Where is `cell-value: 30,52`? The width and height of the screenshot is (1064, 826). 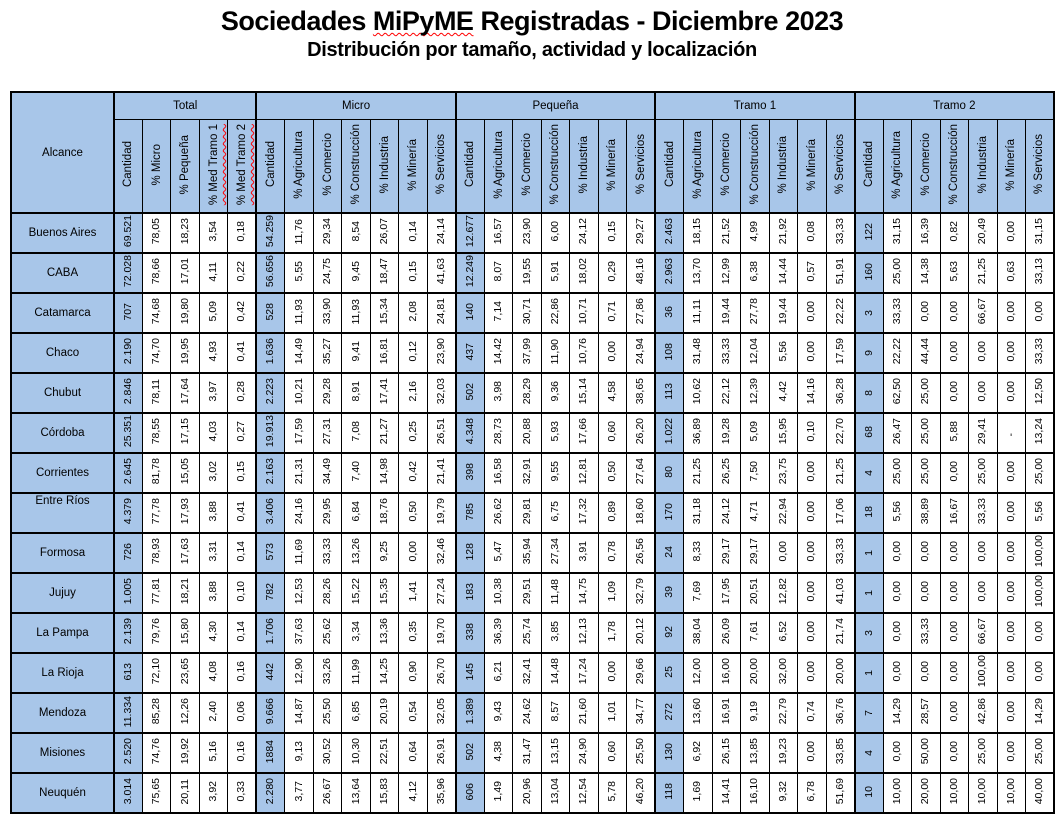 cell-value: 30,52 is located at coordinates (327, 751).